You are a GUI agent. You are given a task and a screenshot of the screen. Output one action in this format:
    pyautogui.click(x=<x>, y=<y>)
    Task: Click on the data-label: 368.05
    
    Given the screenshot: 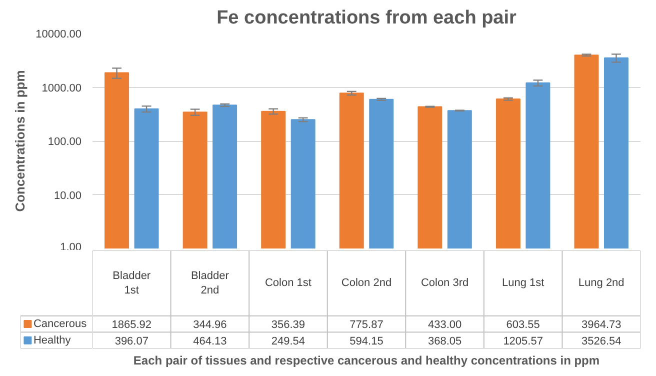 What is the action you would take?
    pyautogui.click(x=445, y=341)
    